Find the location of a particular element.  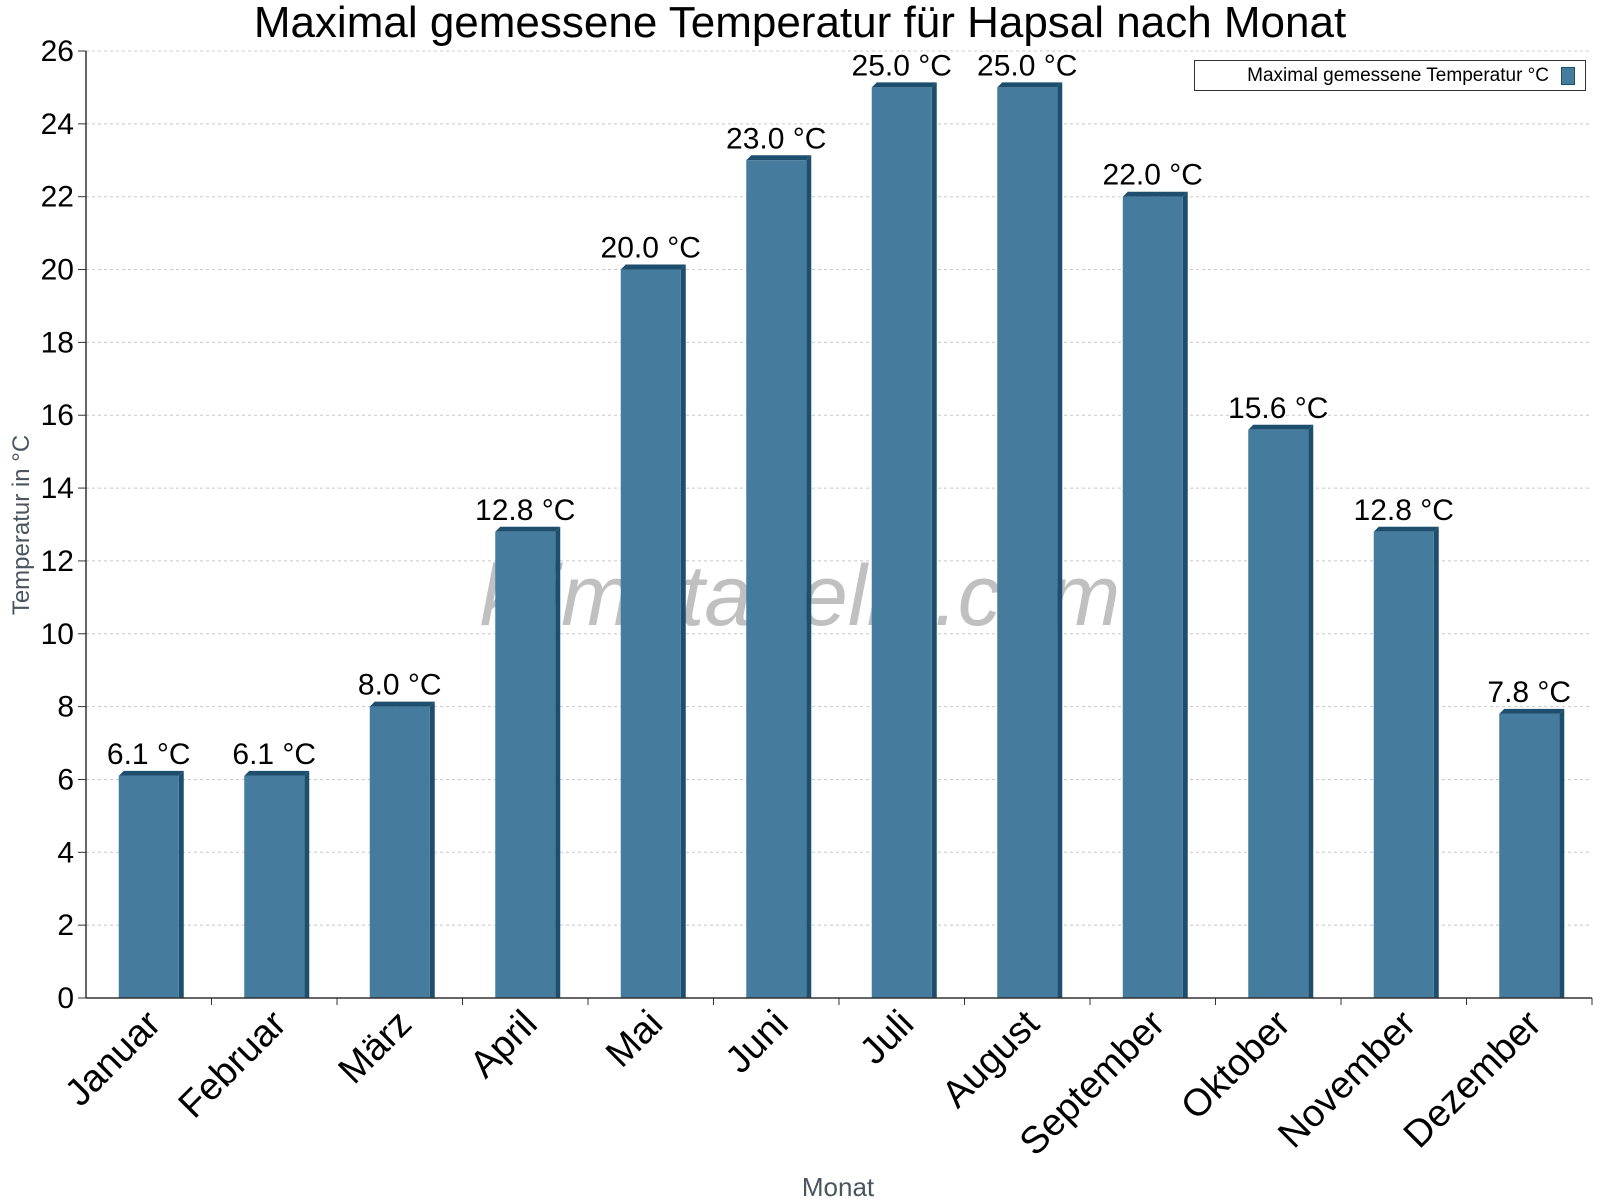

y-tick-label: 2 is located at coordinates (65, 925).